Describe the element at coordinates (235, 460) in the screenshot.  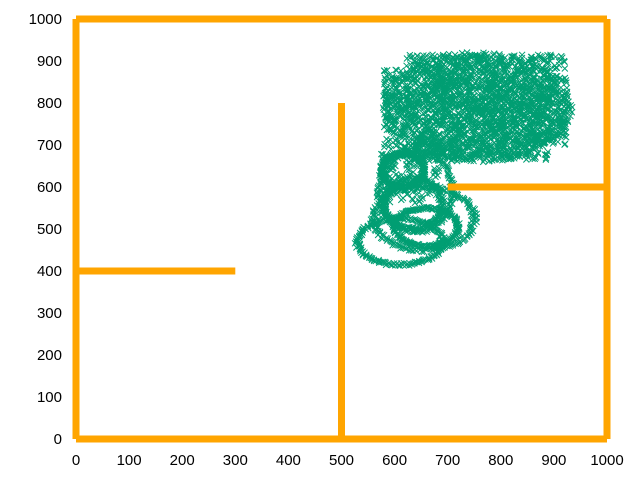
I see `x-tick-label: 300` at that location.